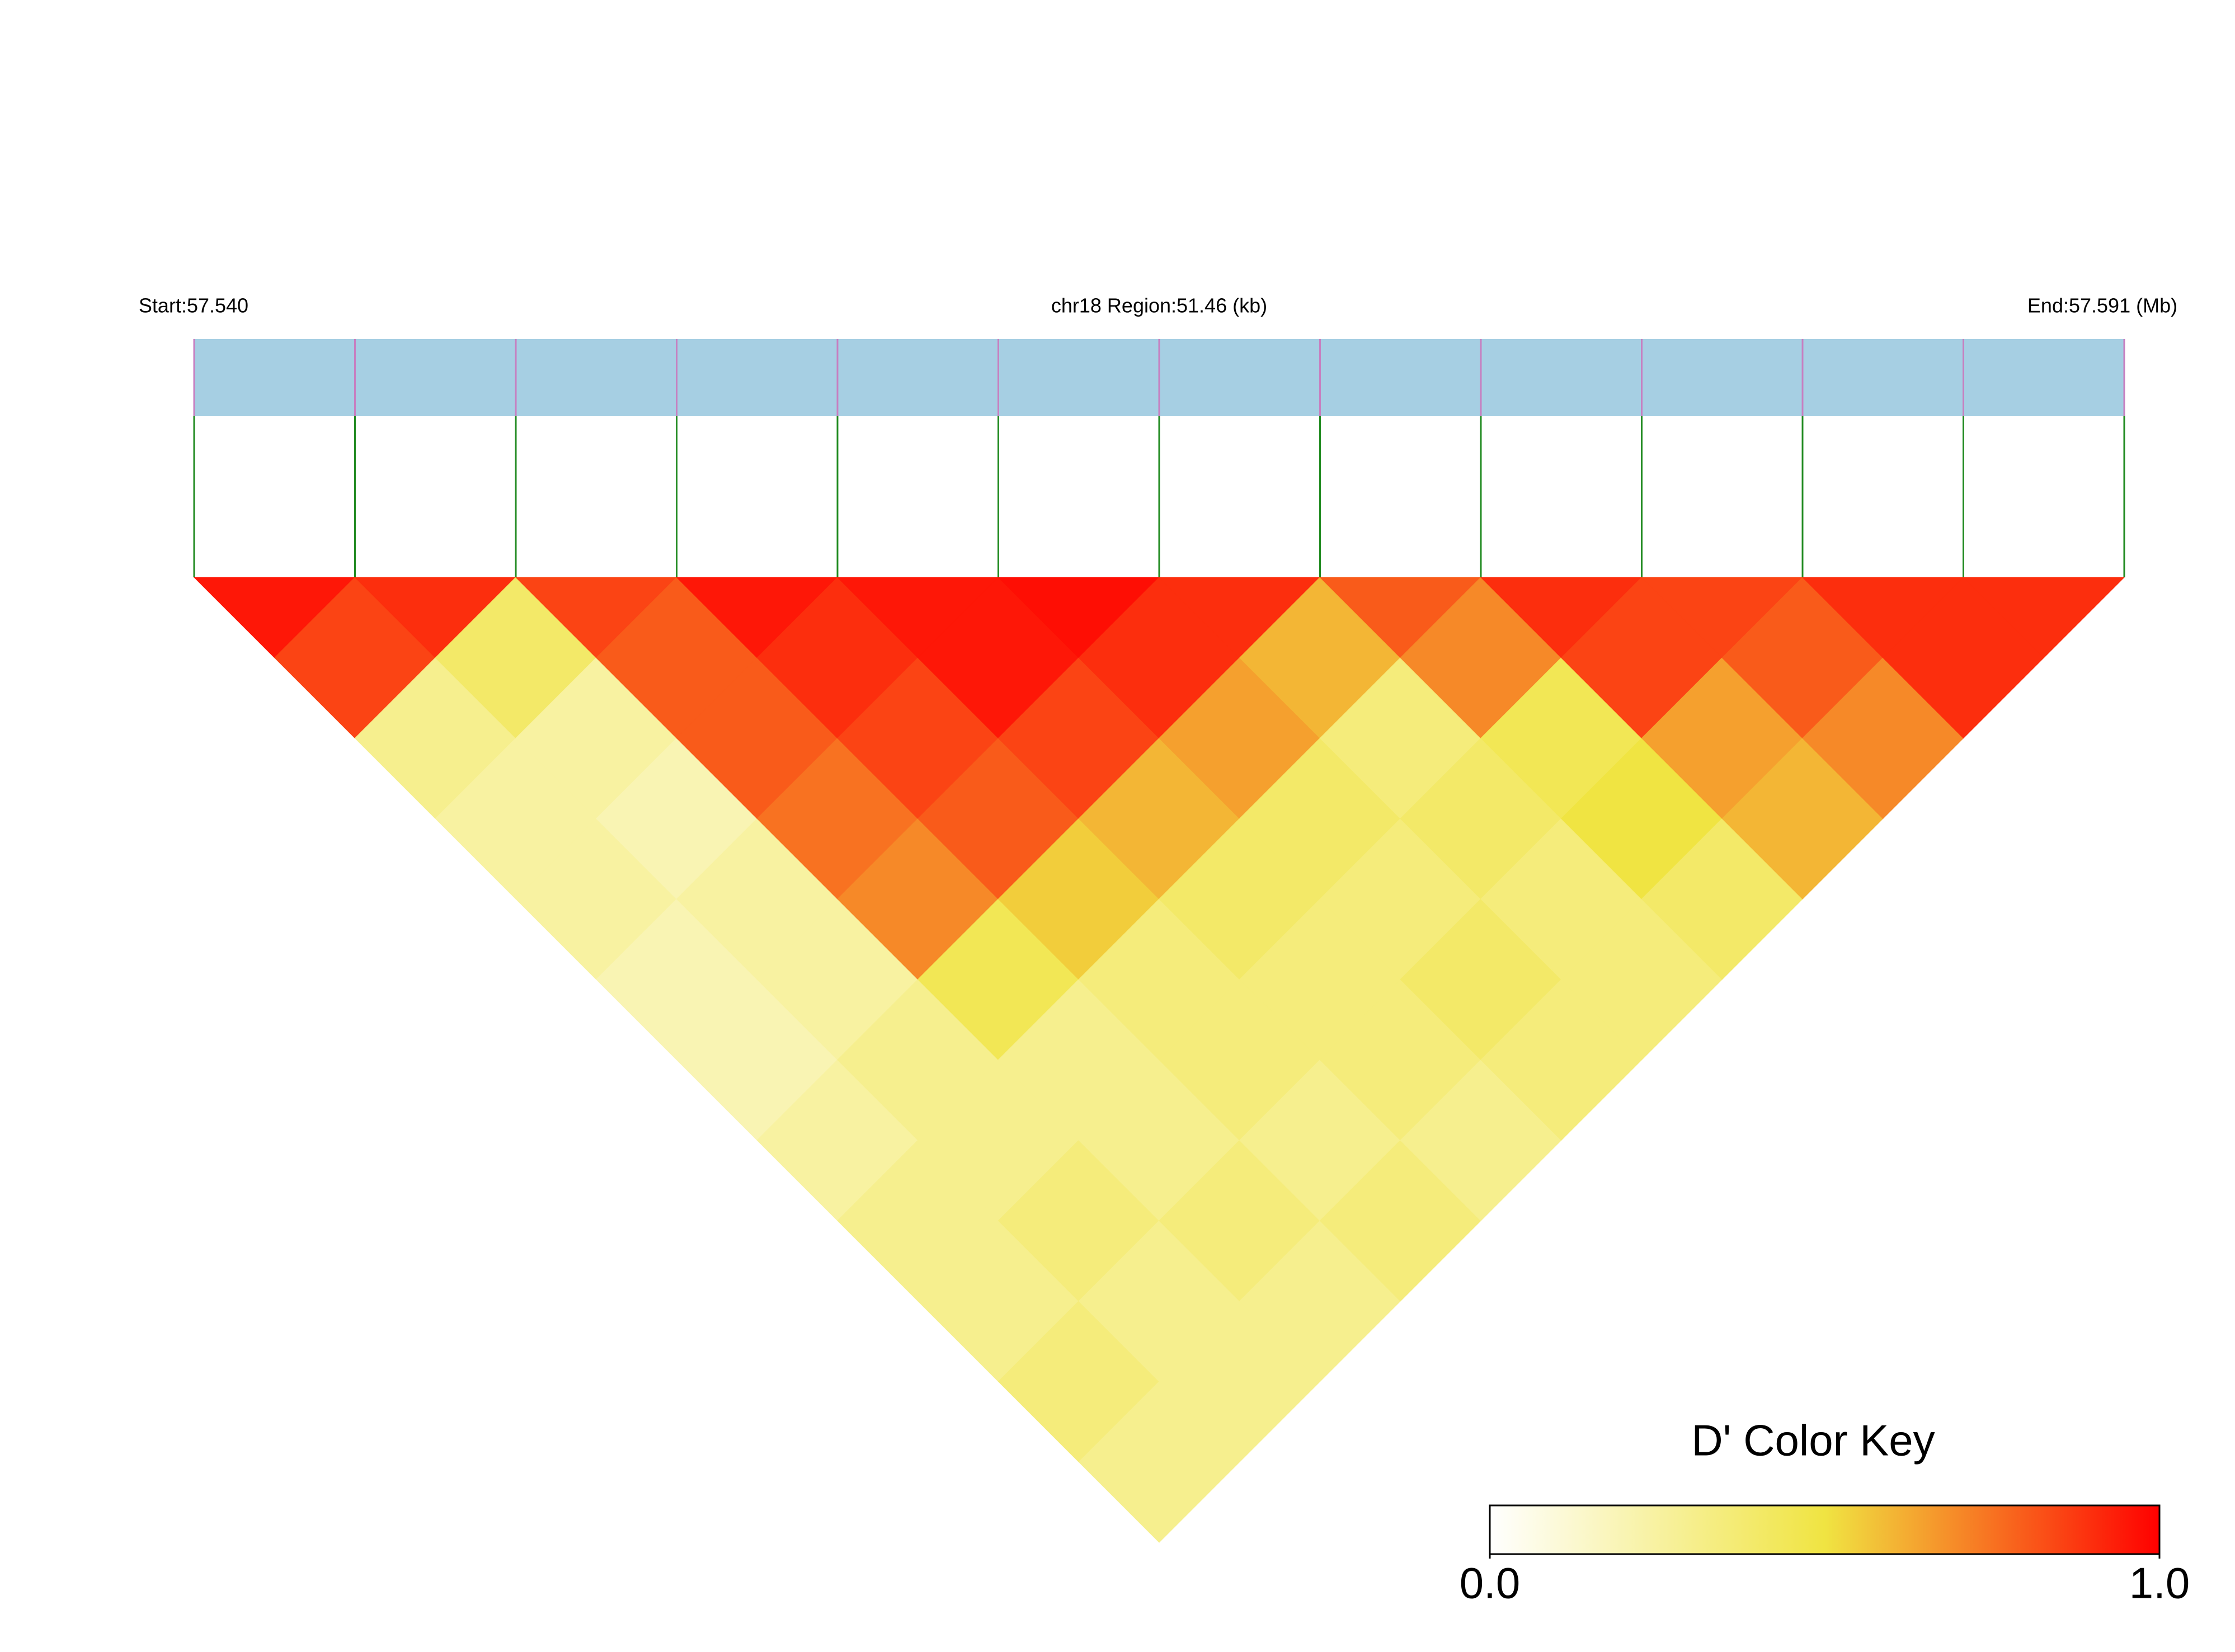 Image resolution: width=2235 pixels, height=1652 pixels. Describe the element at coordinates (2159, 1584) in the screenshot. I see `key-tick-label: 1.0` at that location.